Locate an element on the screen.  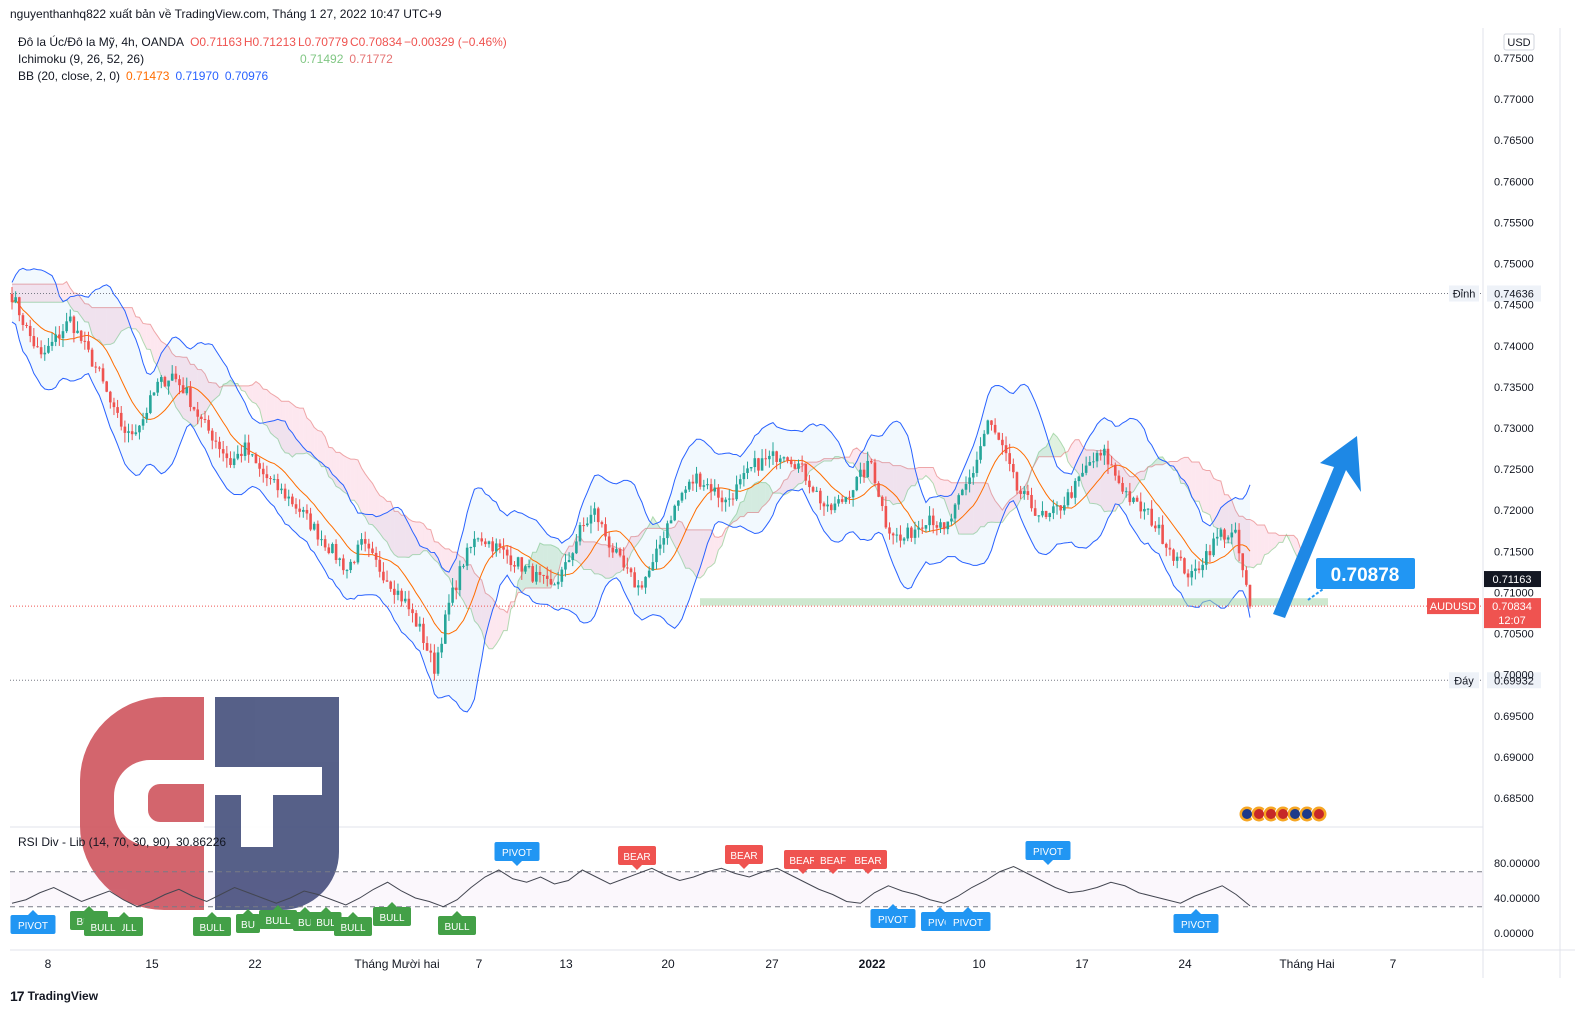
currency-badge is located at coordinates (1519, 42).